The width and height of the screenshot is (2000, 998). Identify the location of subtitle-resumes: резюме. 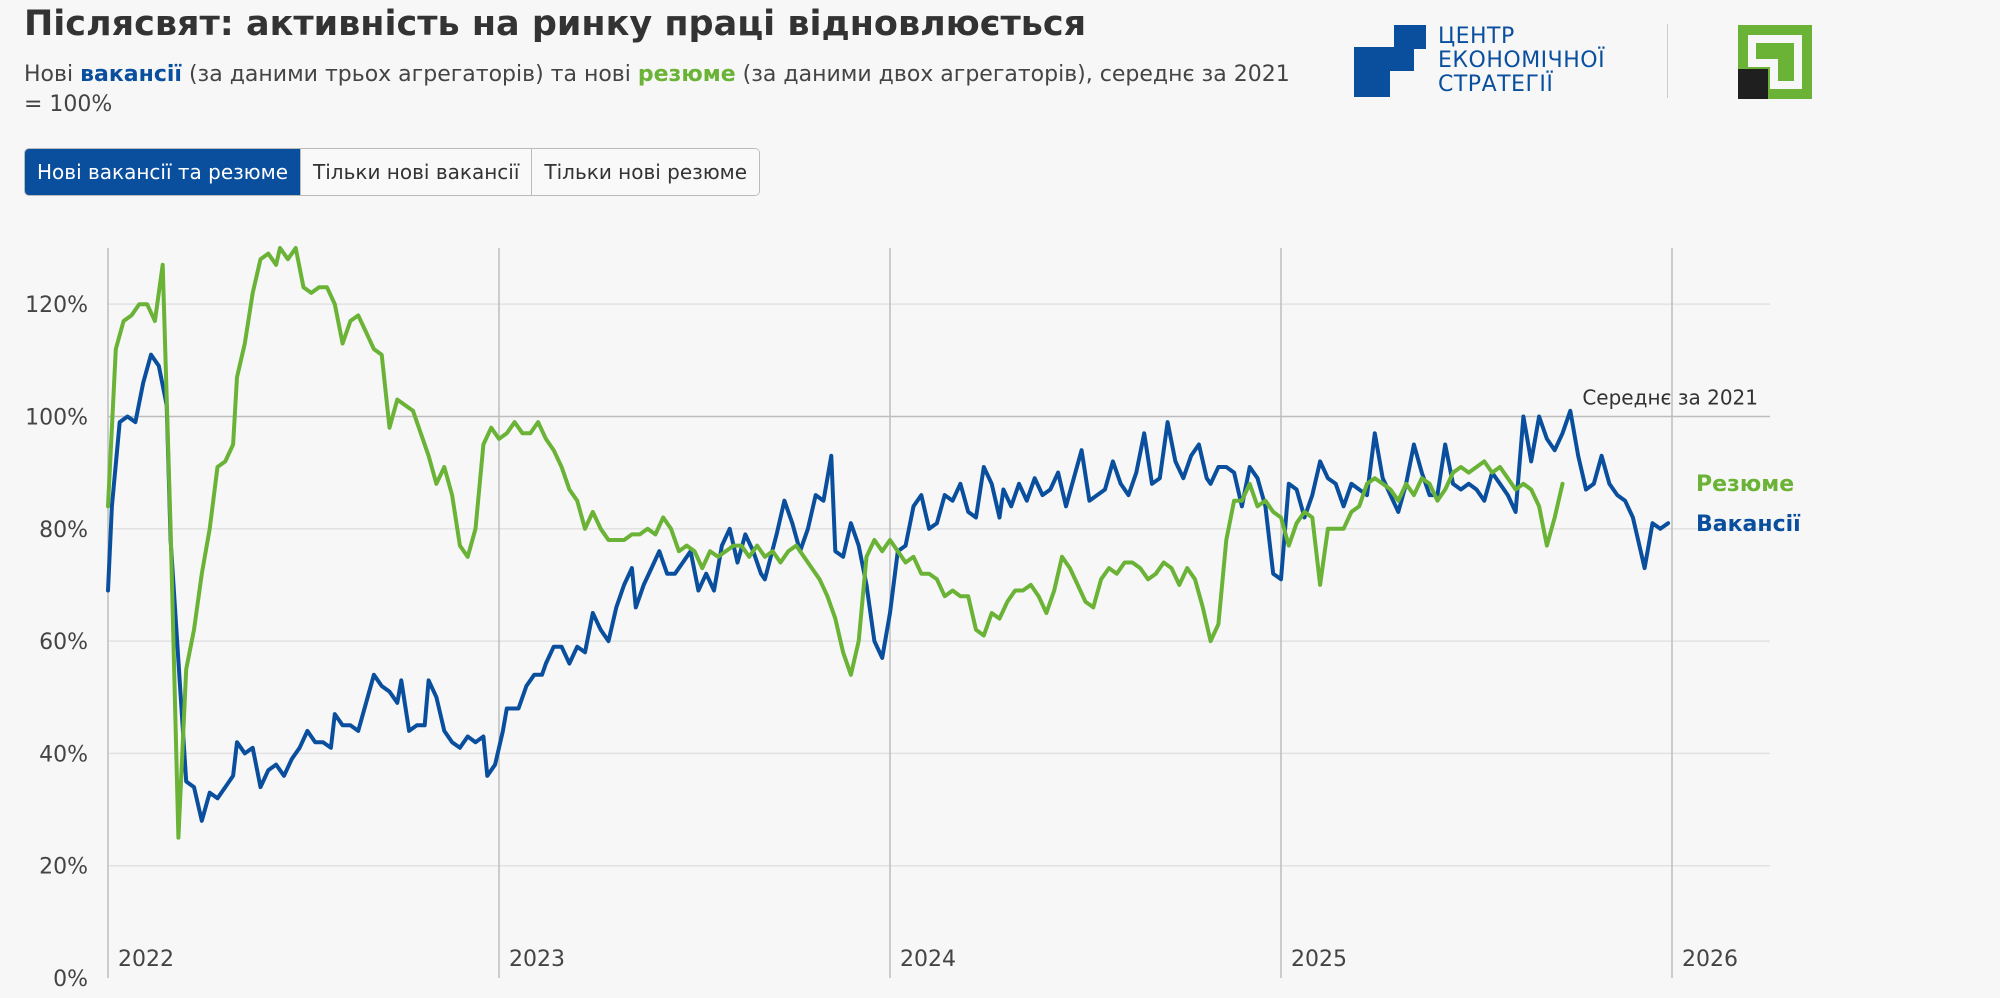
(686, 74).